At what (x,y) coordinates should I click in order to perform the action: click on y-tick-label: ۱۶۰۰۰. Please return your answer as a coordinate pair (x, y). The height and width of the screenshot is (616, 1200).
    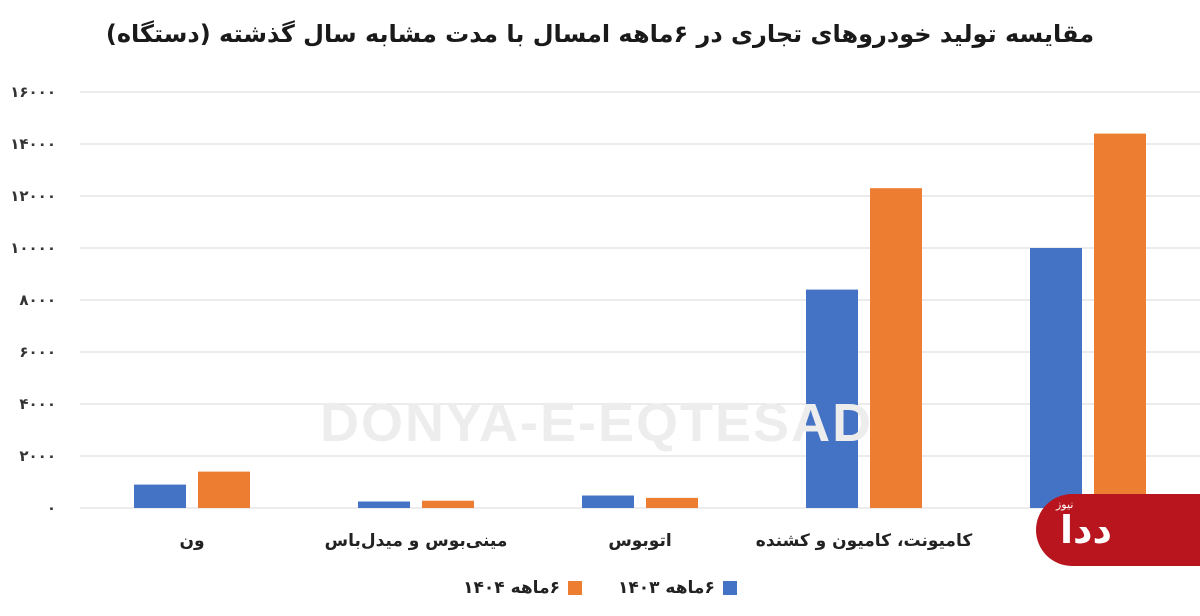
    Looking at the image, I should click on (33, 92).